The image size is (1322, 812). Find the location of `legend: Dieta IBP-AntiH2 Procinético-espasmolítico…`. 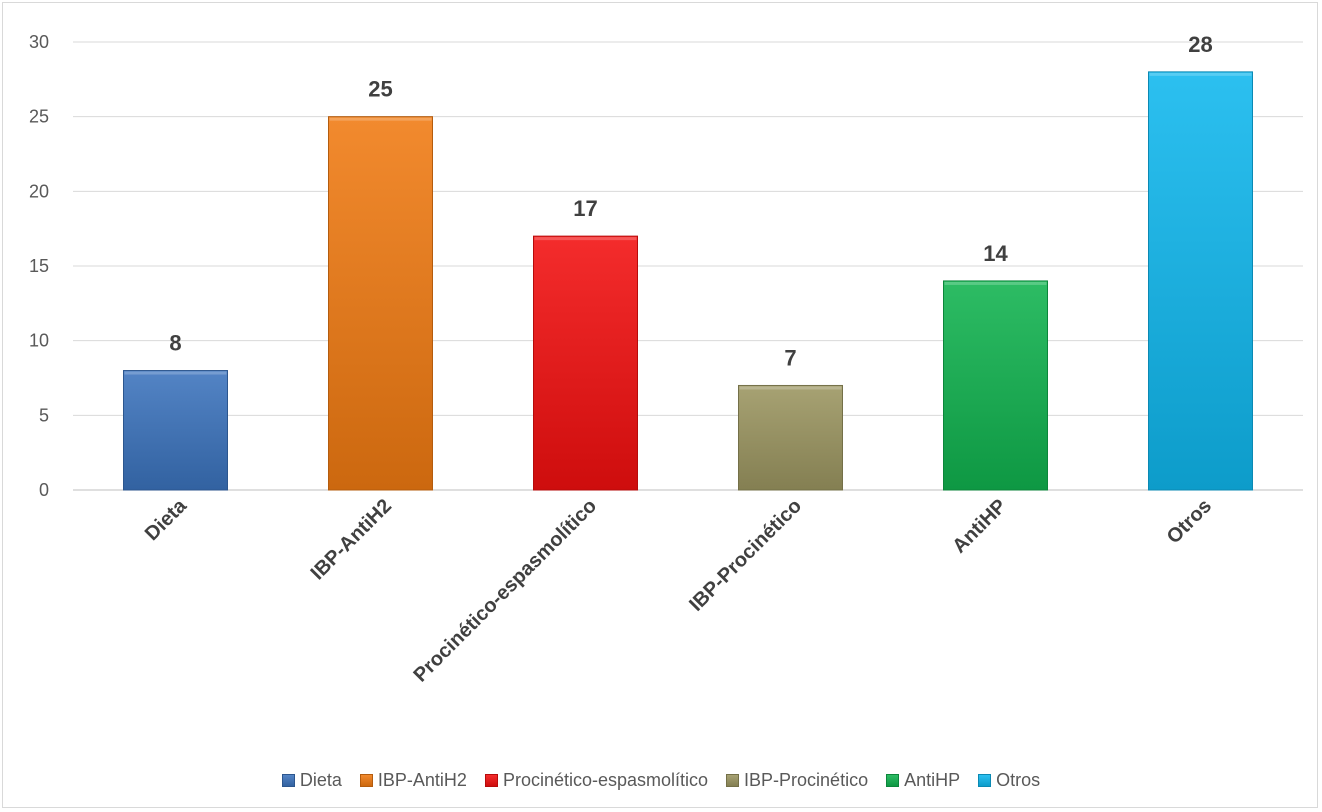

legend: Dieta IBP-AntiH2 Procinético-espasmolítico… is located at coordinates (661, 780).